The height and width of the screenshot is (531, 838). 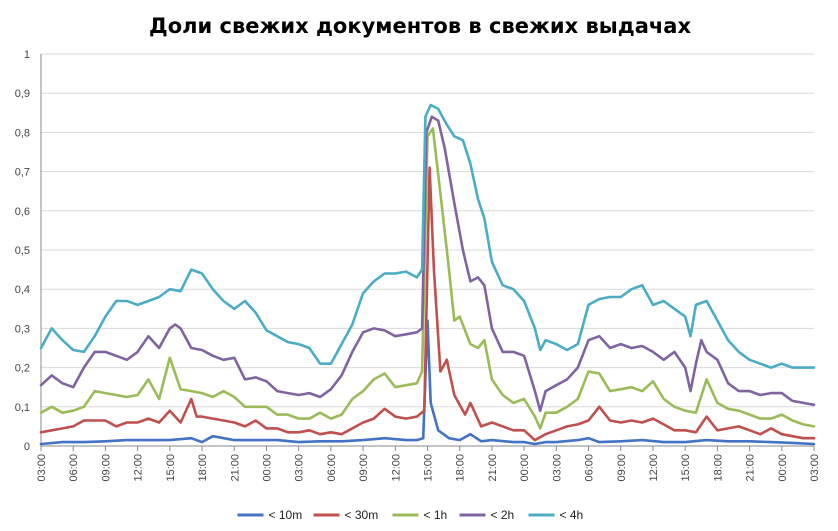 What do you see at coordinates (22, 133) in the screenshot?
I see `y-tick-label: 0,8` at bounding box center [22, 133].